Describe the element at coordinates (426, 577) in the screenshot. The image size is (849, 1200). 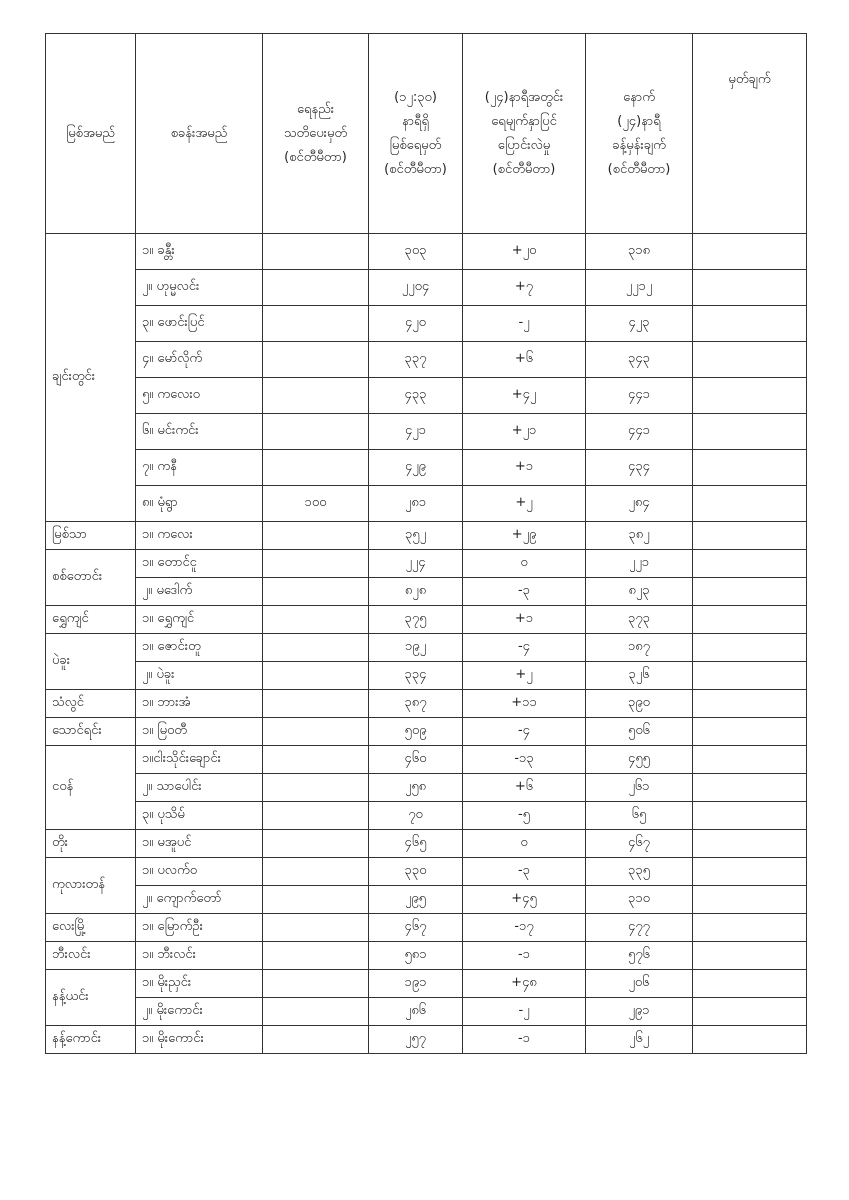
I see `table-row: စစ်တောင်း ၁။ တောင်ငူ ၂၂၄၀၂၂၁` at that location.